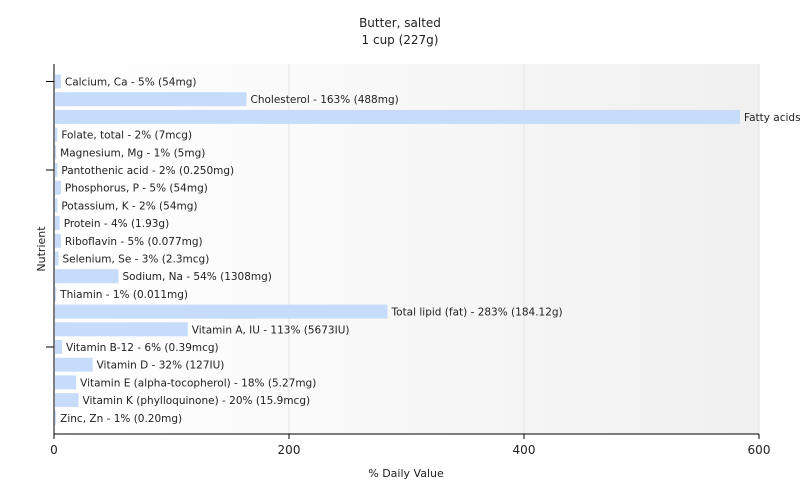 The width and height of the screenshot is (800, 500). I want to click on bar-label: Calcium, Ca - 5% (54mg), so click(131, 83).